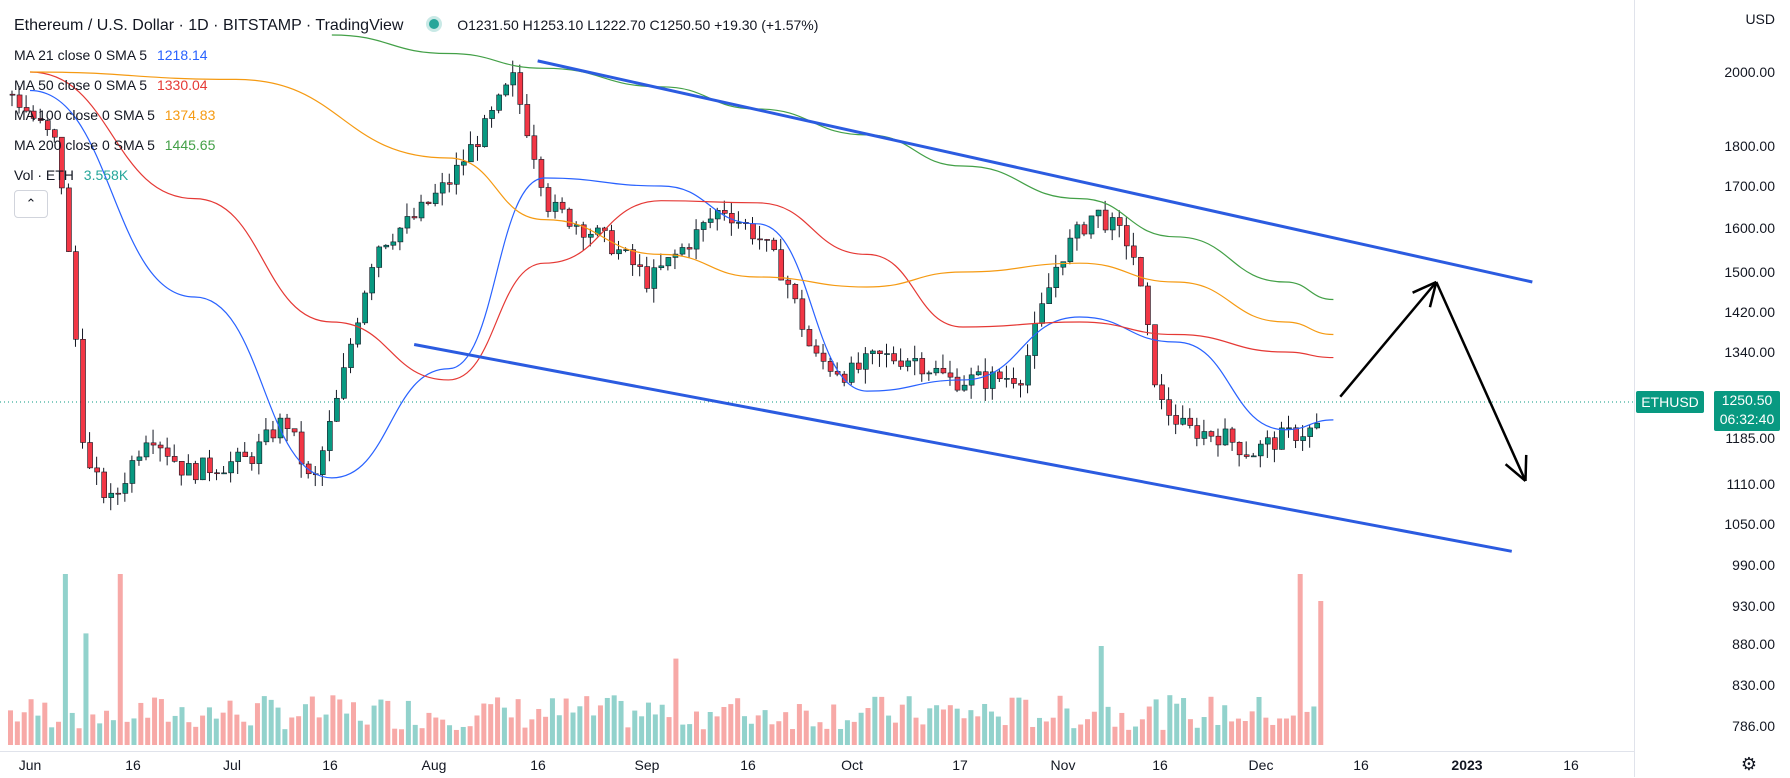 This screenshot has height=778, width=1790. What do you see at coordinates (1749, 764) in the screenshot?
I see `gear-icon: ⚙` at bounding box center [1749, 764].